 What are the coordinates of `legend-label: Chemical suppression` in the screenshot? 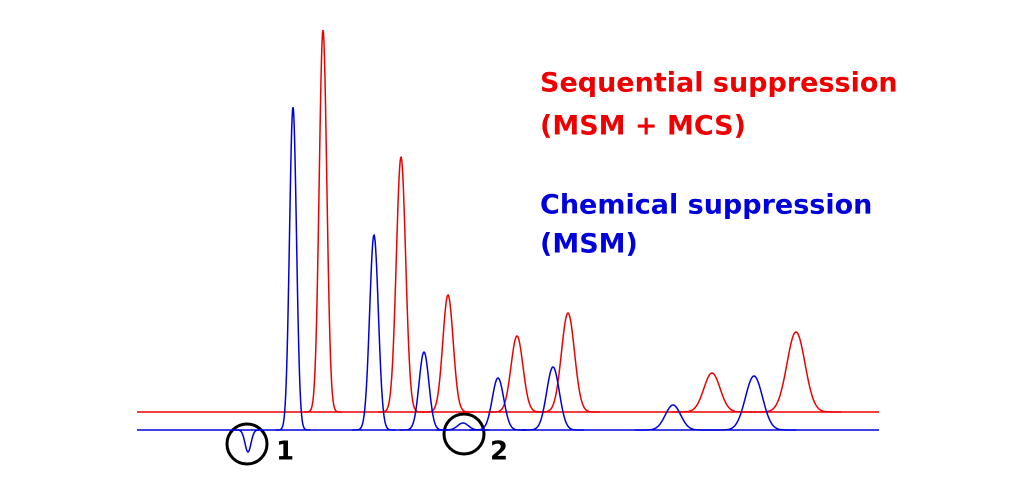 It's located at (706, 205).